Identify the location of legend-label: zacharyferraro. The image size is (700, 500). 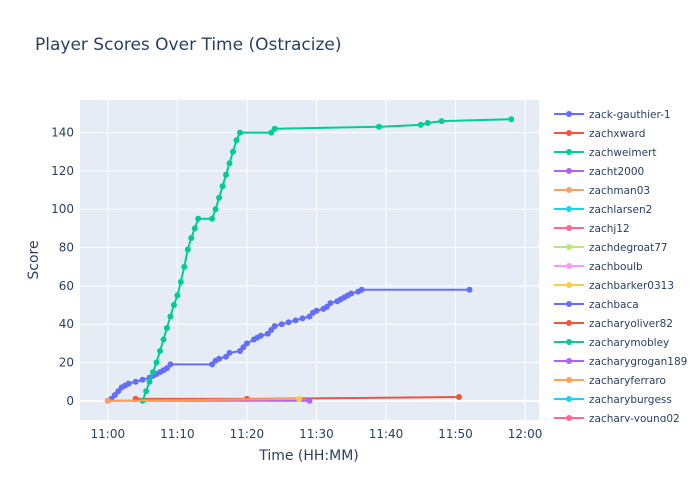
(627, 381).